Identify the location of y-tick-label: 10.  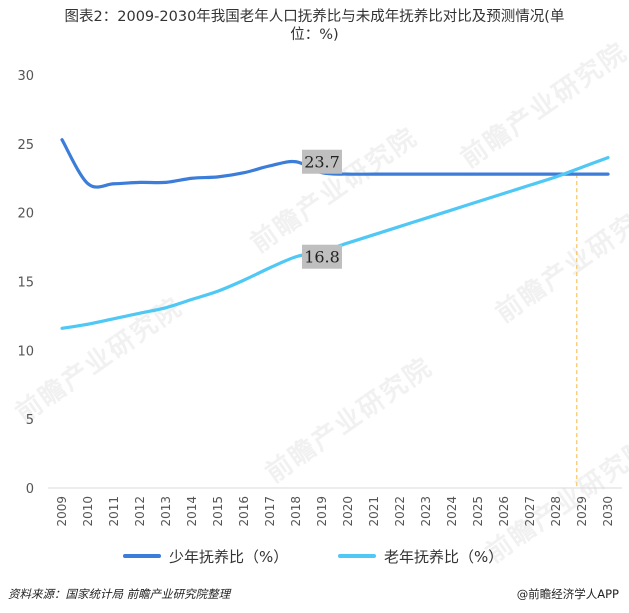
(25, 351).